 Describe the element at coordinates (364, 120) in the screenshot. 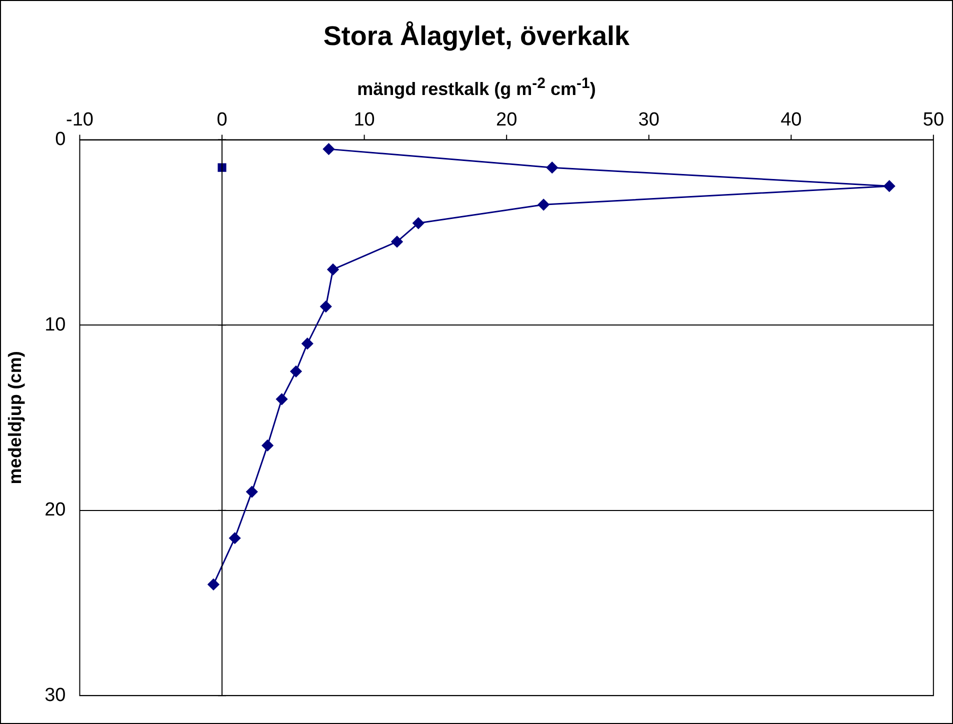

I see `x-tick-label: 10` at that location.